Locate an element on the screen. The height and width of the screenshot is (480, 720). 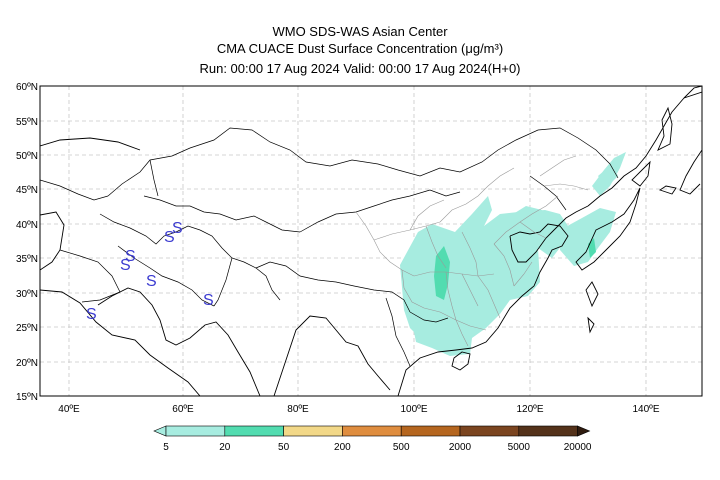
lat-label: 20ºN is located at coordinates (27, 363).